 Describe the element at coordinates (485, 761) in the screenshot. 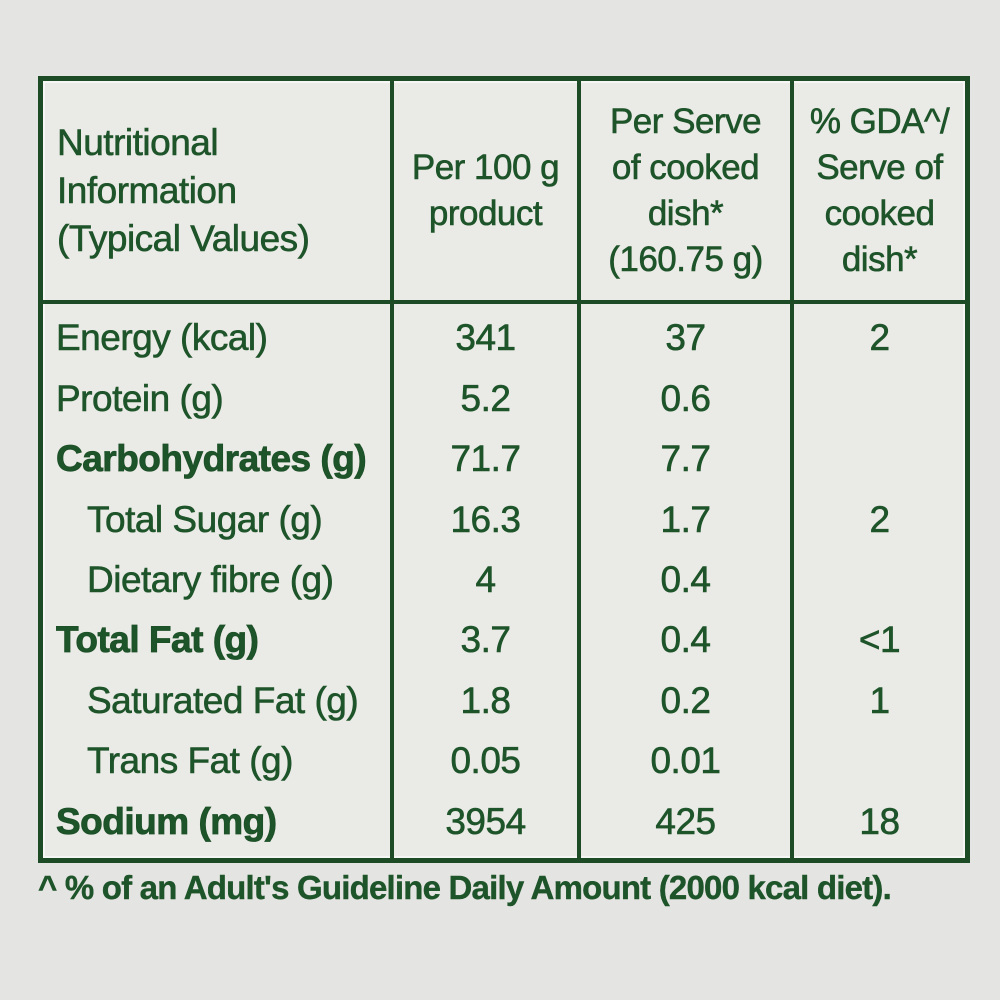

I see `value-per100g: 0.05` at that location.